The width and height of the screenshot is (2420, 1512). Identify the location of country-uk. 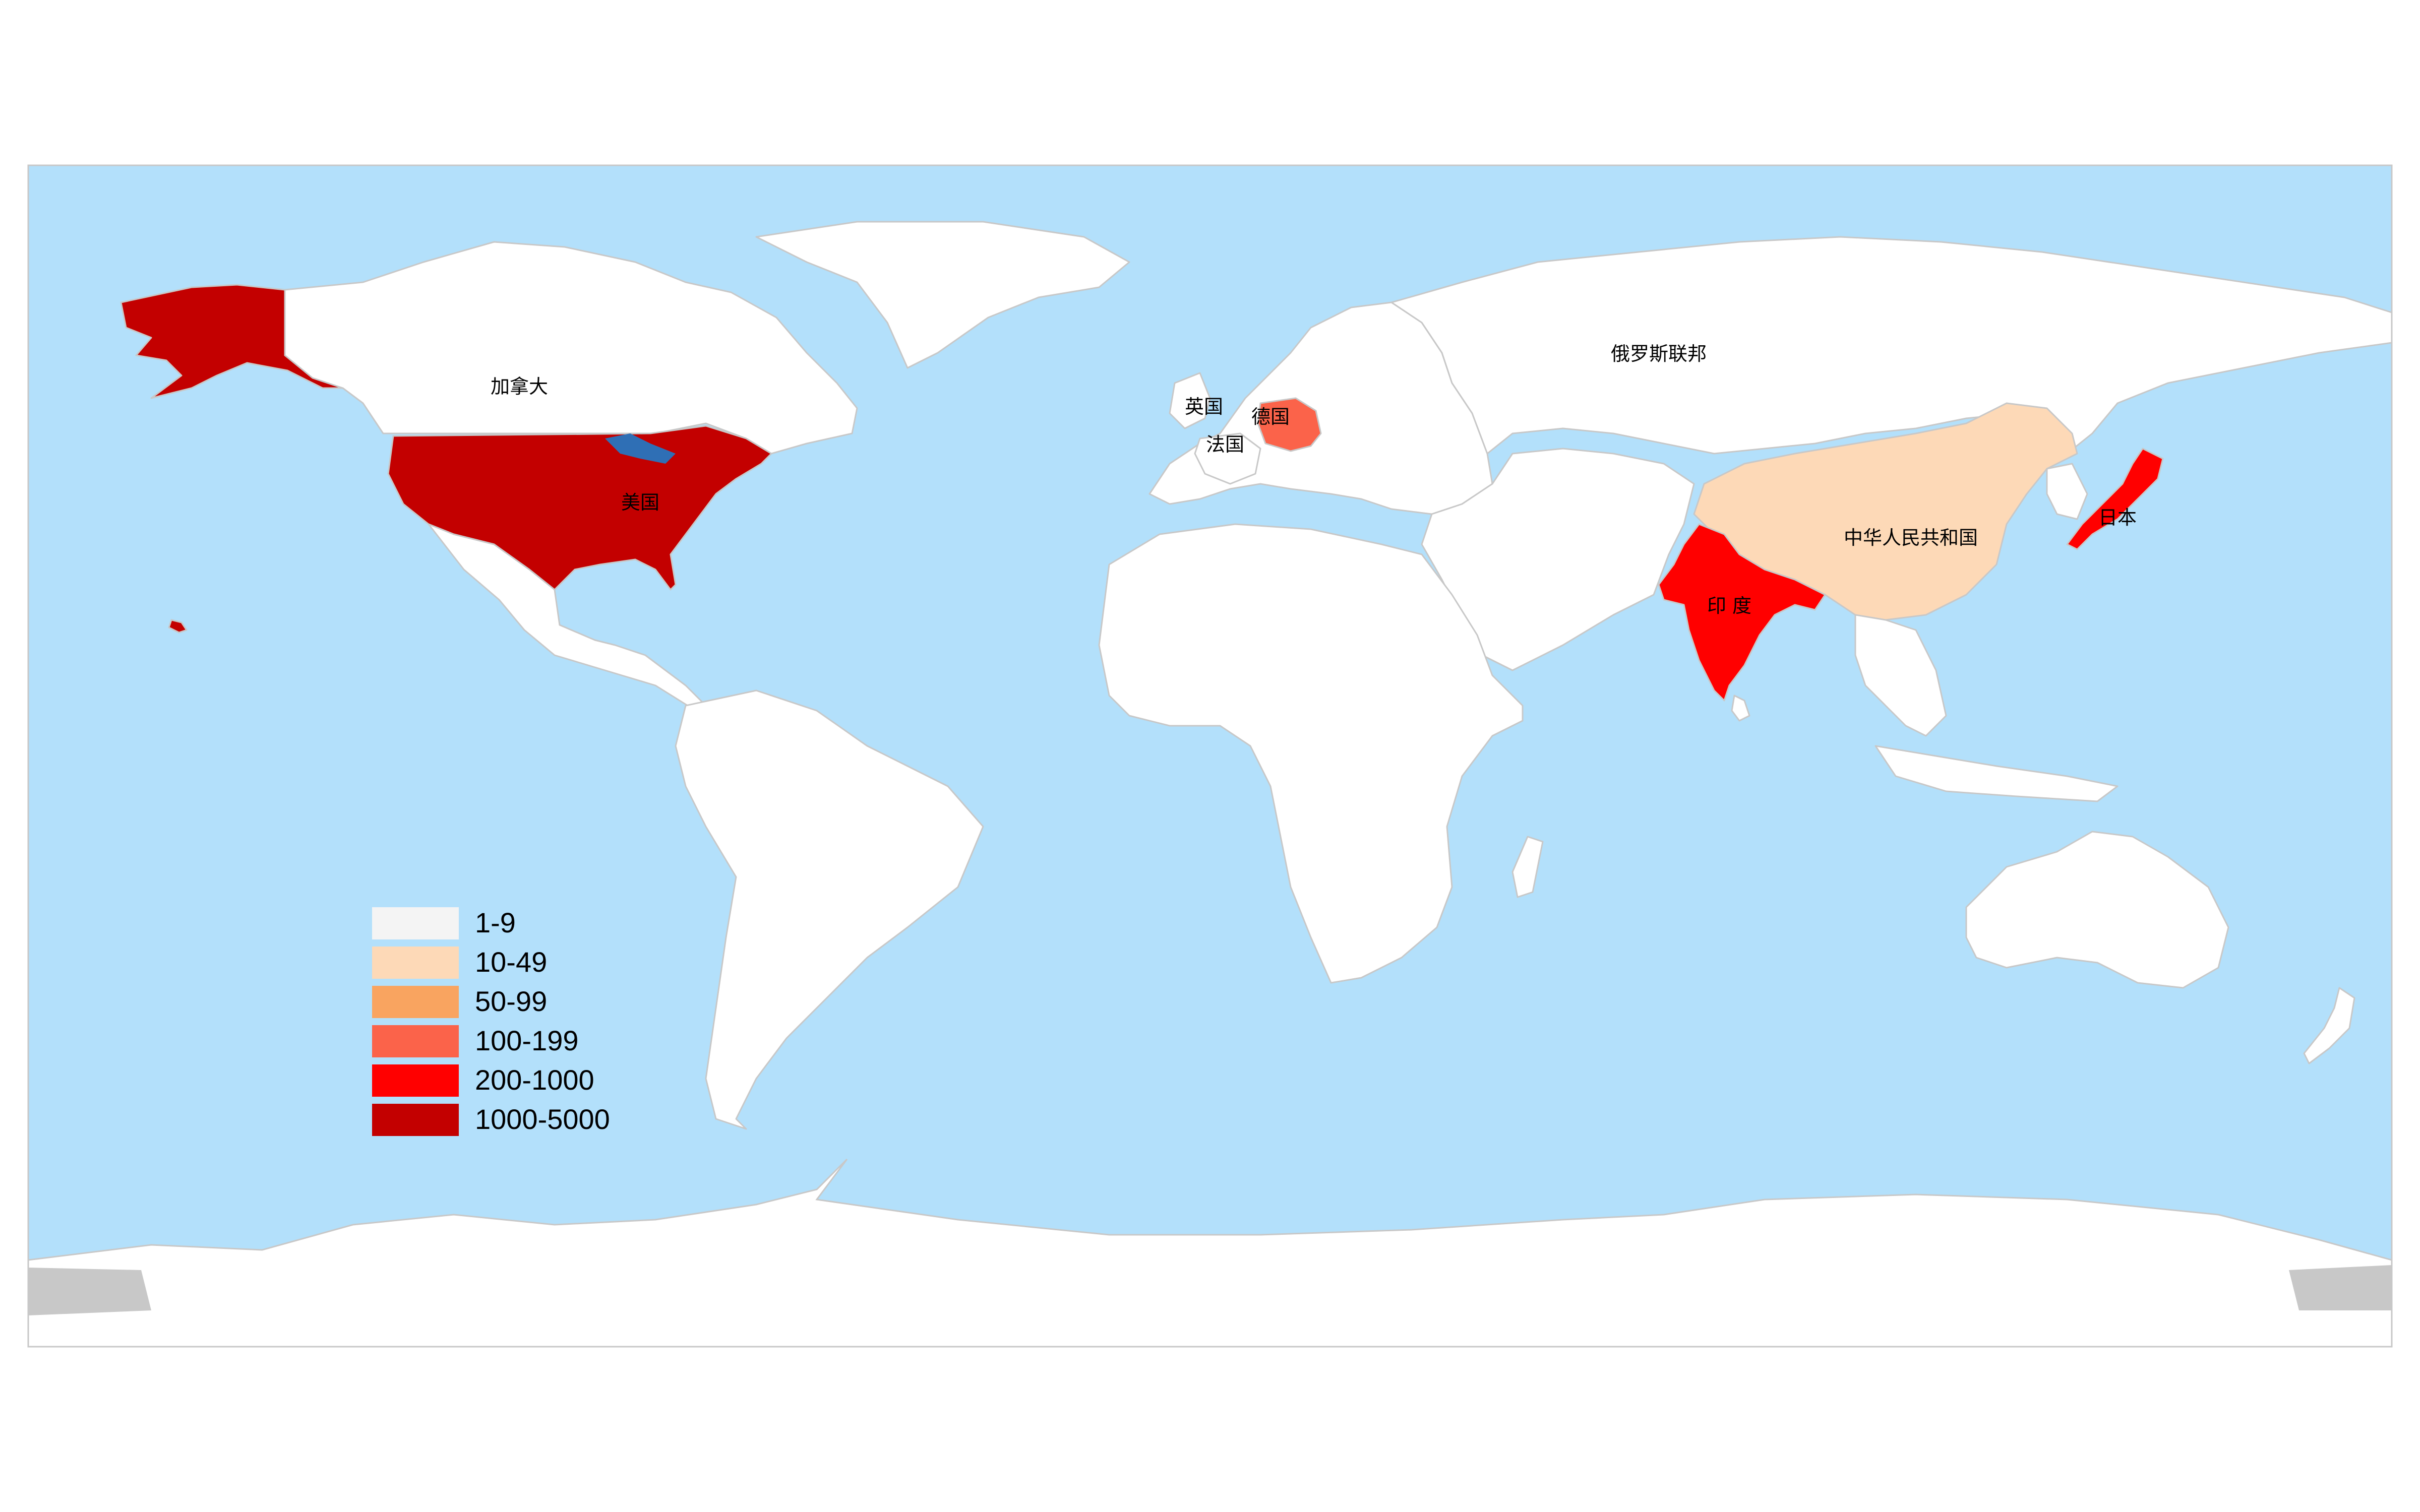
(1190, 400).